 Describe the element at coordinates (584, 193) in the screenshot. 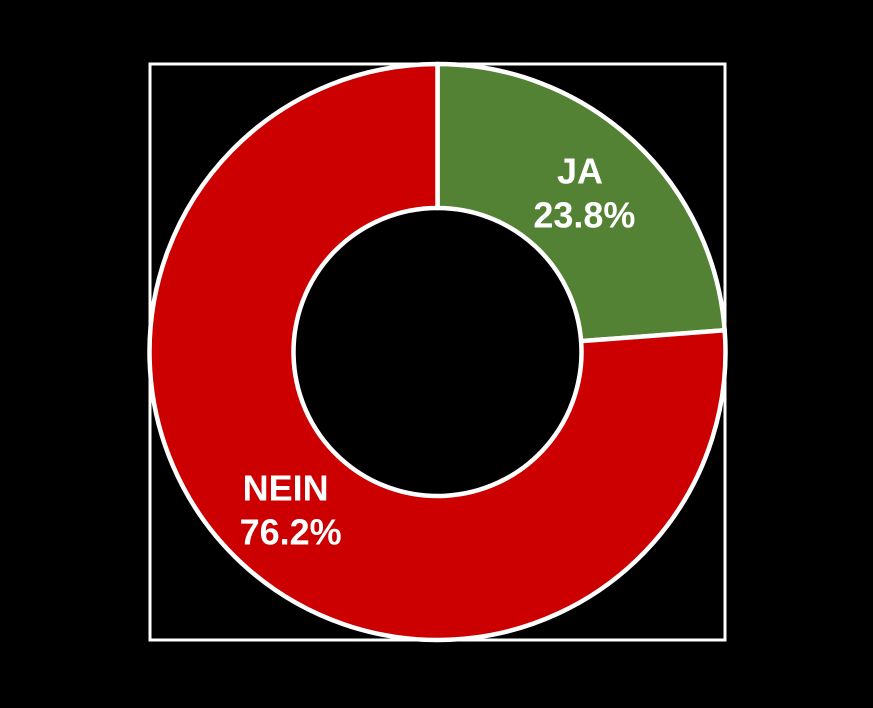

I see `segment-label-ja: JA 23.8%` at that location.